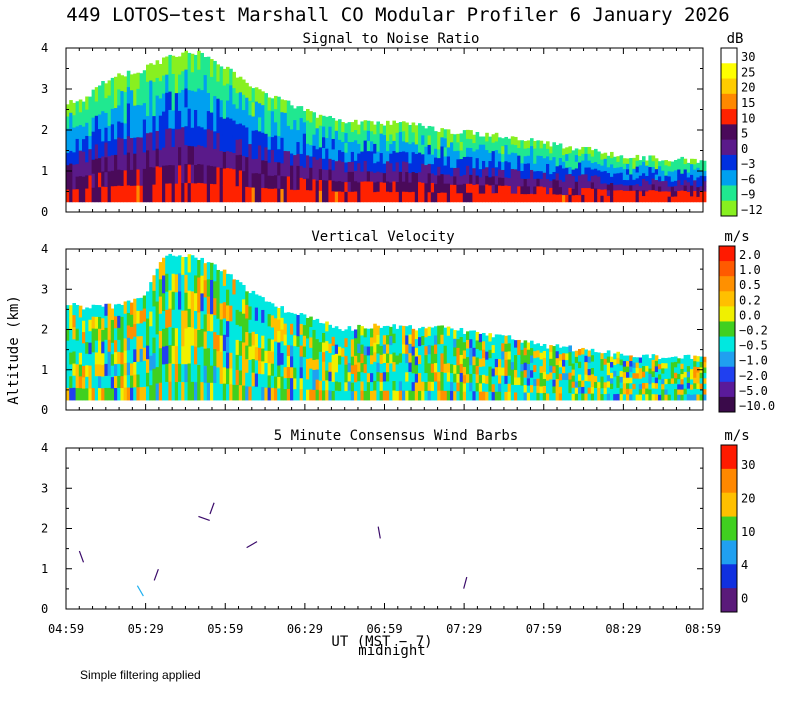 This screenshot has width=800, height=704. I want to click on colorbar-frame, so click(729, 528).